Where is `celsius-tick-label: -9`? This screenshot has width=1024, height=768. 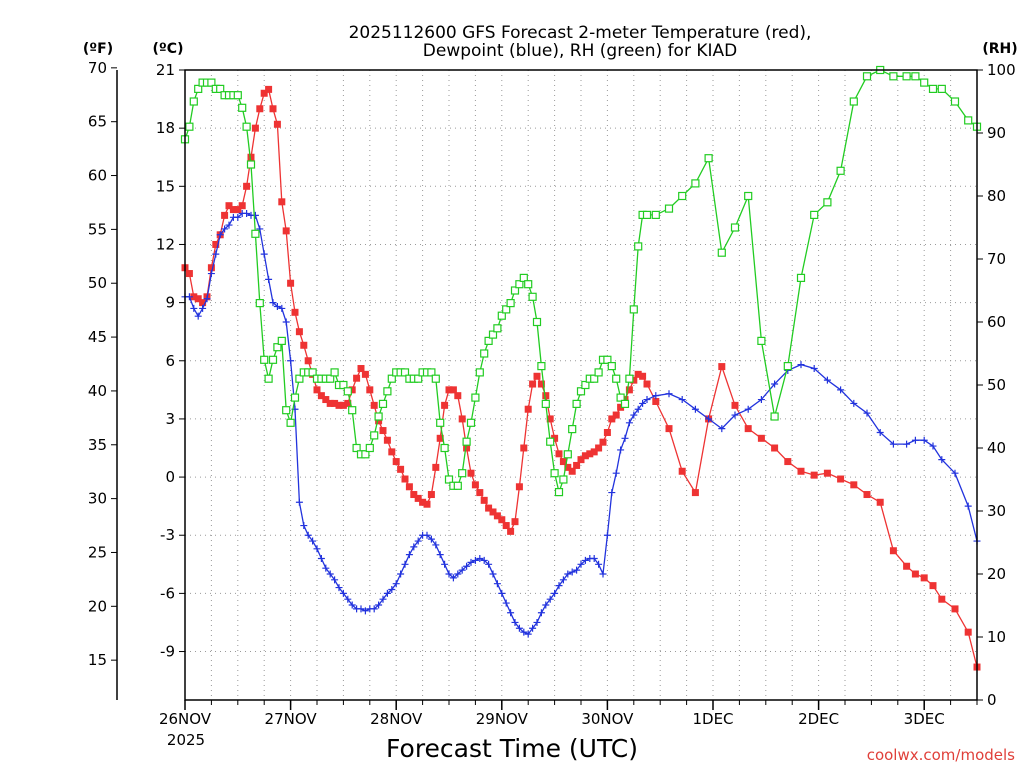
celsius-tick-label: -9 is located at coordinates (167, 652).